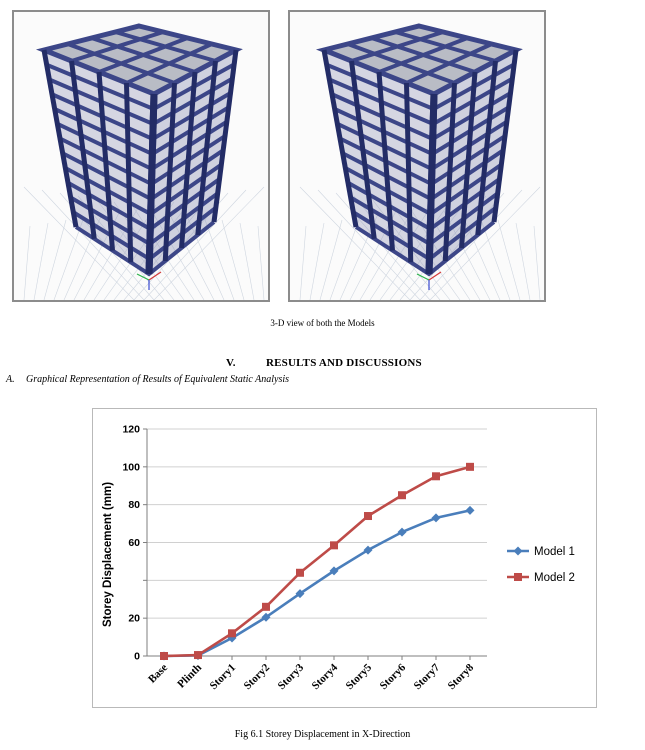 The width and height of the screenshot is (645, 750). Describe the element at coordinates (461, 676) in the screenshot. I see `x-tick-label: Story8` at that location.